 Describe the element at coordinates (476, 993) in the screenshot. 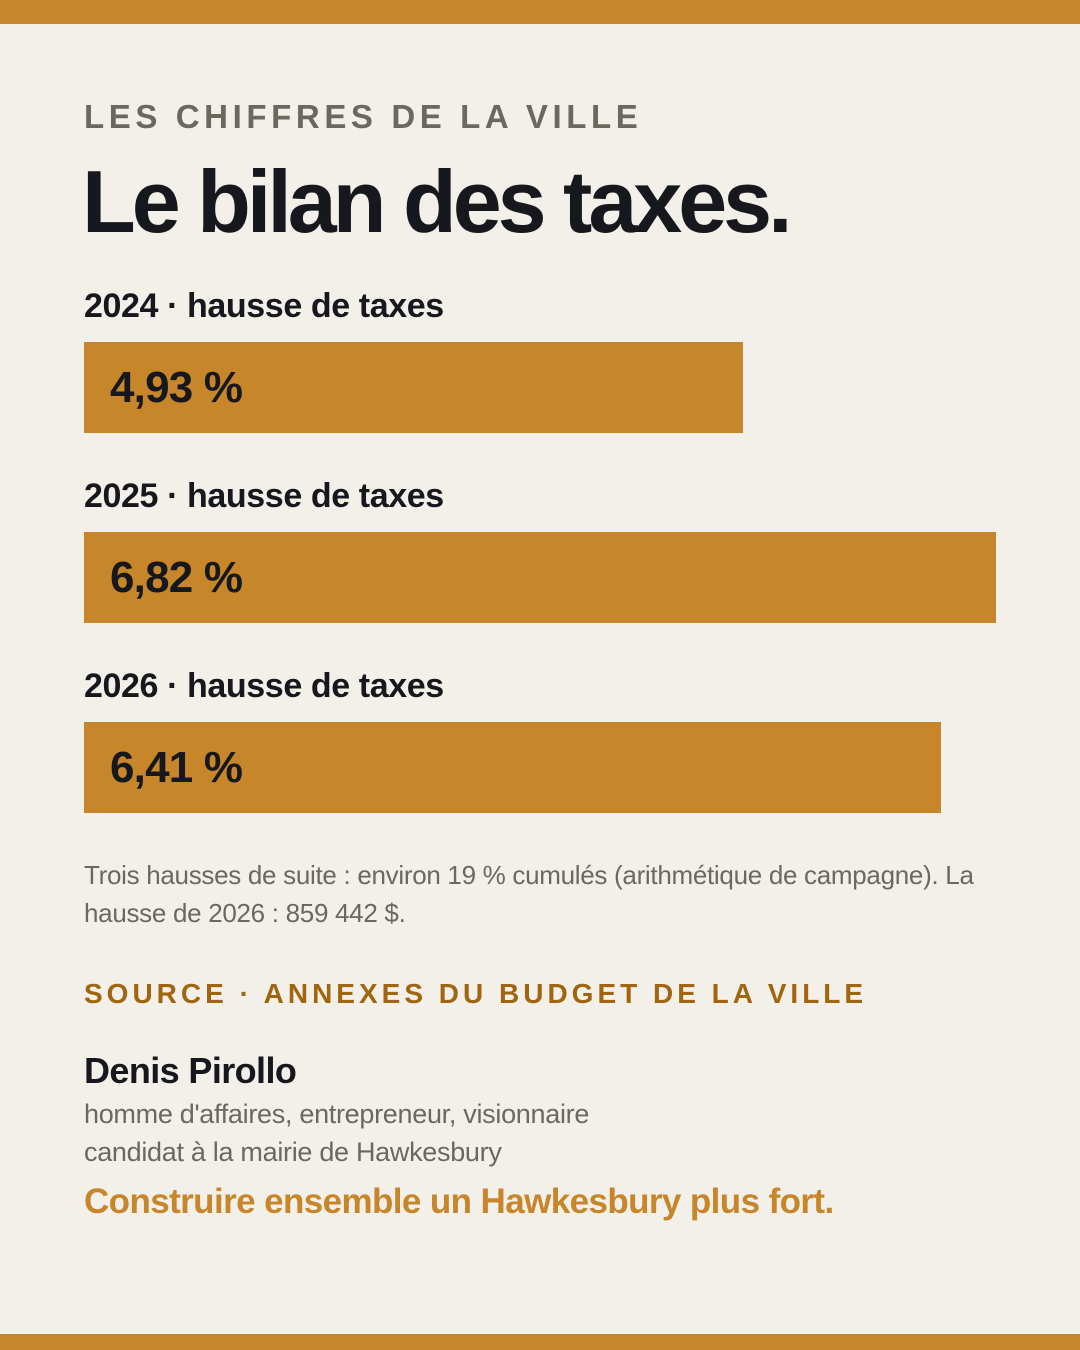

I see `source-line: SOURCE · ANNEXES DU BUDGET DE LA VILLE` at that location.